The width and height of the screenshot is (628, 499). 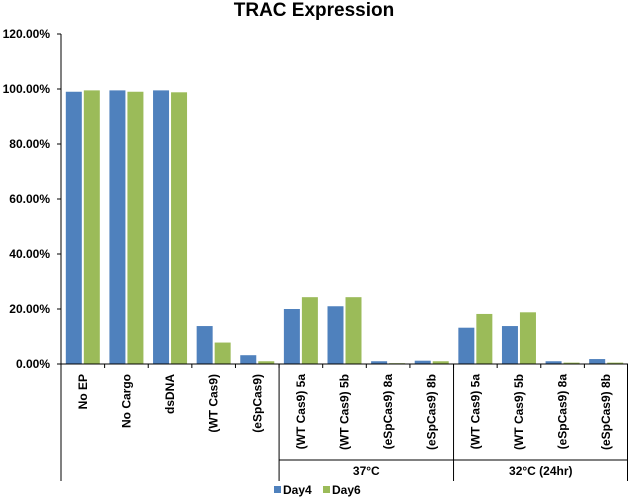 What do you see at coordinates (297, 490) in the screenshot?
I see `legend-label-day4: Day4` at bounding box center [297, 490].